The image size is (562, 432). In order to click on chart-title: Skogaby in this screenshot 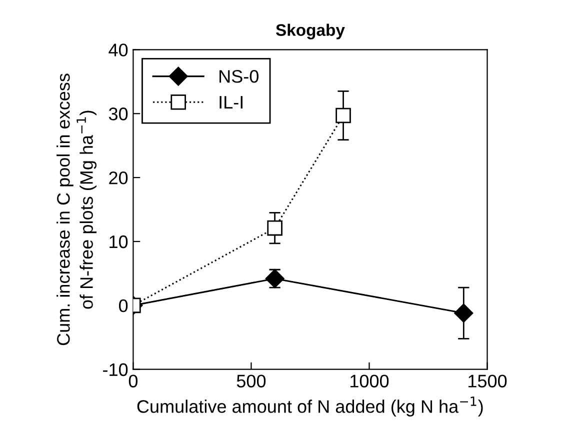, I will do `click(310, 32)`.